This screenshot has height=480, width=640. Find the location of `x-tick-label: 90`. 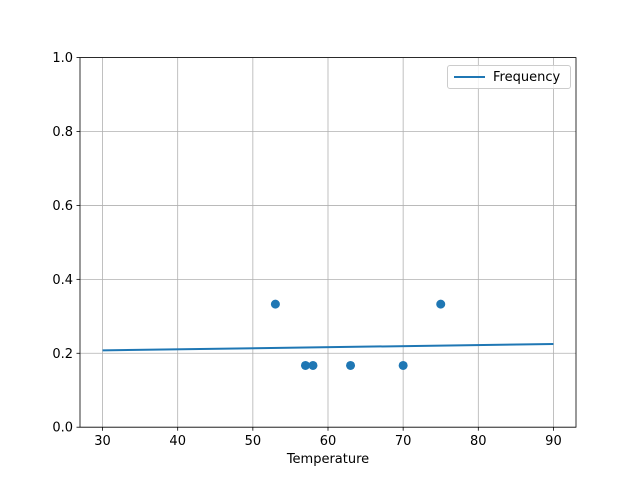

x-tick-label: 90 is located at coordinates (553, 441).